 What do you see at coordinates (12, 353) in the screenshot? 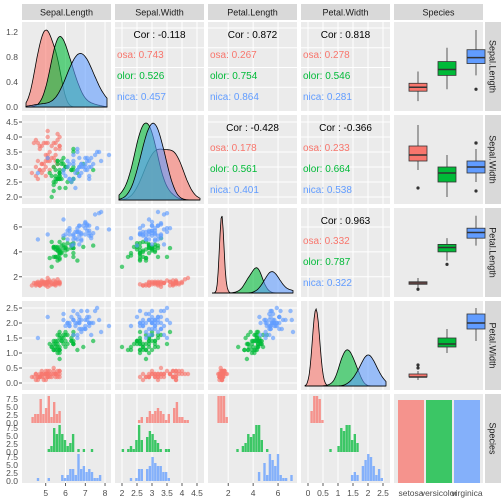
I see `y-axis-tick-label: 1.0` at bounding box center [12, 353].